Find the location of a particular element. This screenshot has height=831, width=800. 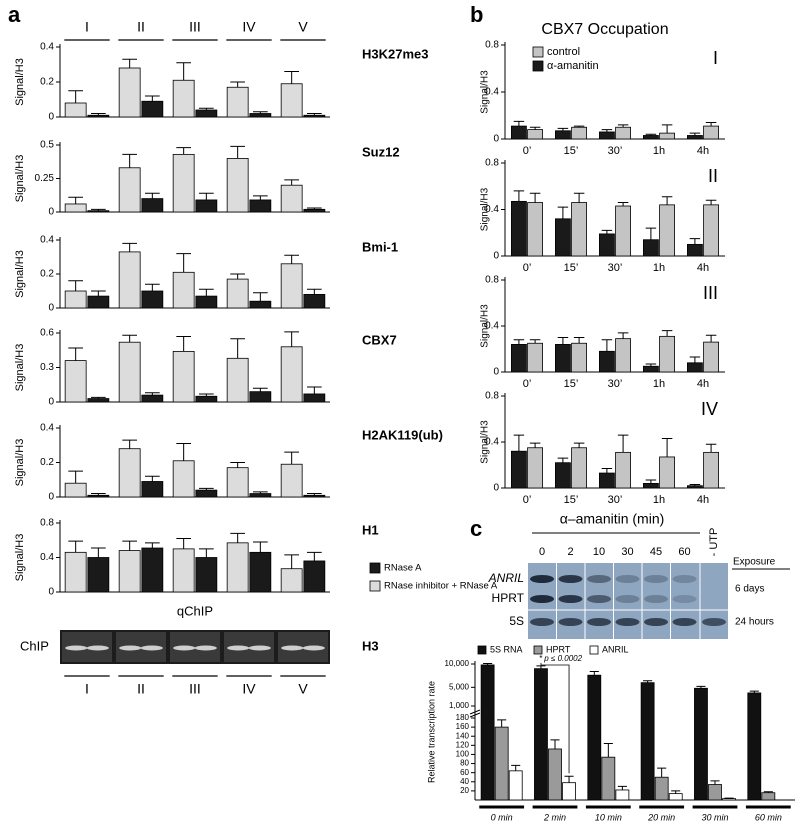

x-tick-label: 4h is located at coordinates (703, 500).